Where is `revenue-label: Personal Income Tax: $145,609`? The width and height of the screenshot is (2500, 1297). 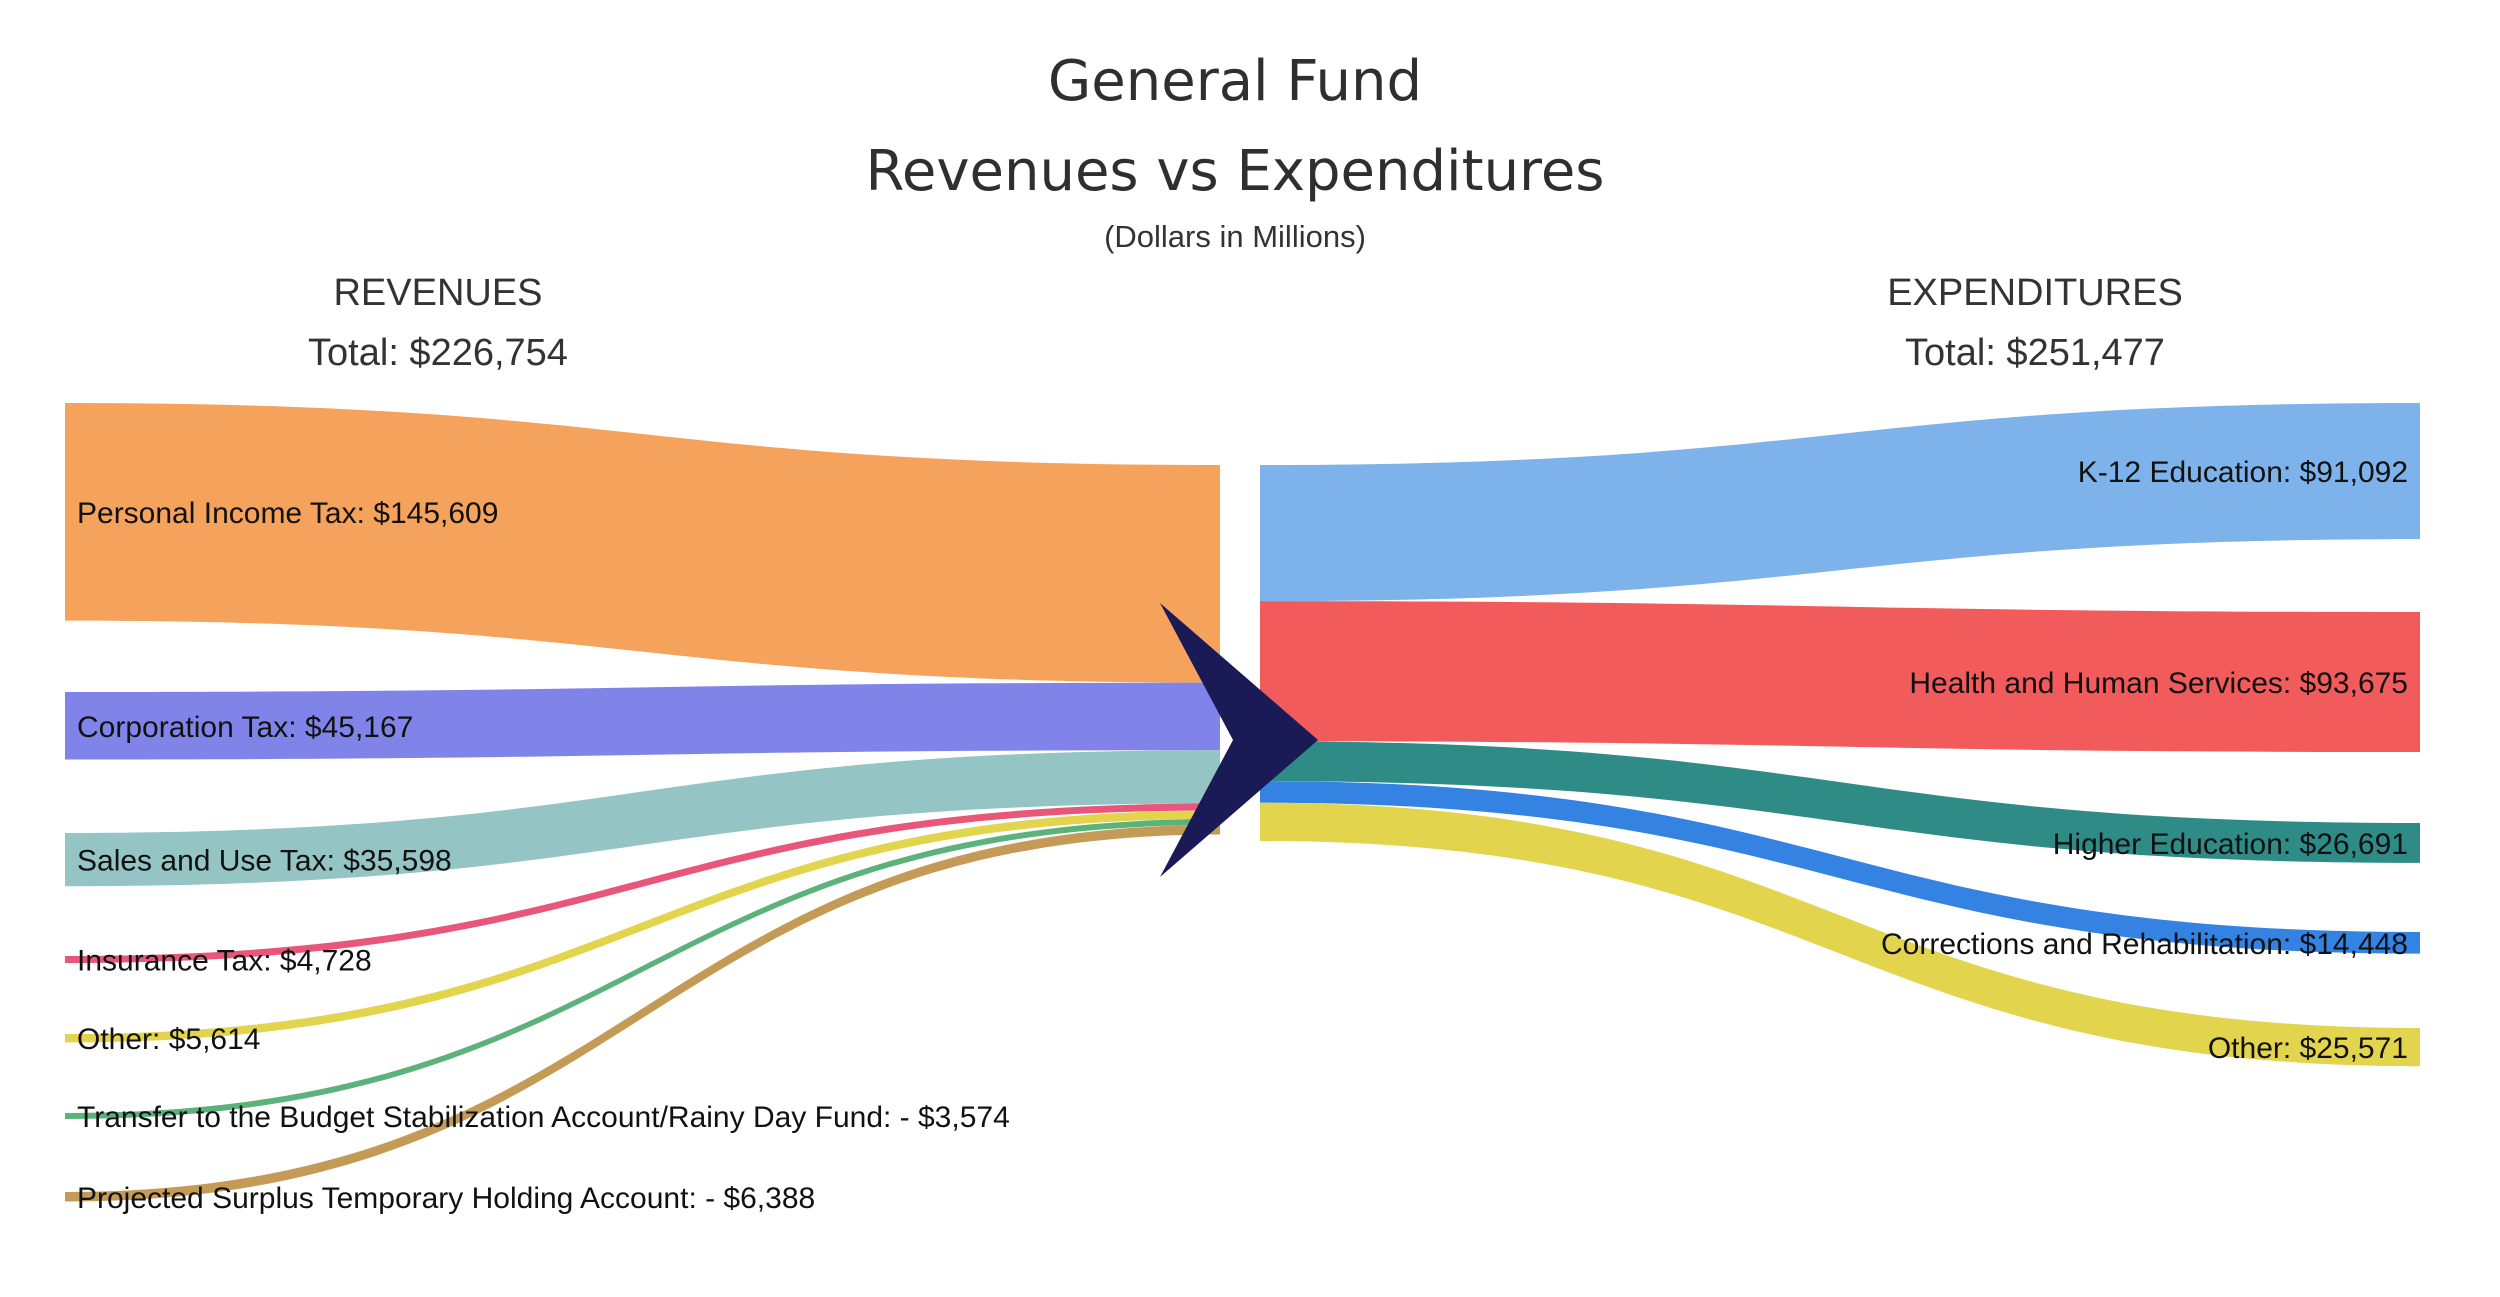 revenue-label: Personal Income Tax: $145,609 is located at coordinates (287, 513).